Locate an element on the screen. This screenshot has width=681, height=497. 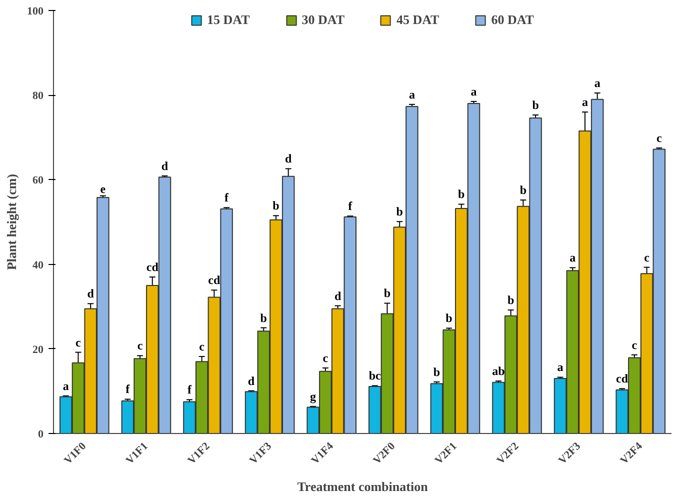
legend-label: 15 DAT is located at coordinates (228, 20).